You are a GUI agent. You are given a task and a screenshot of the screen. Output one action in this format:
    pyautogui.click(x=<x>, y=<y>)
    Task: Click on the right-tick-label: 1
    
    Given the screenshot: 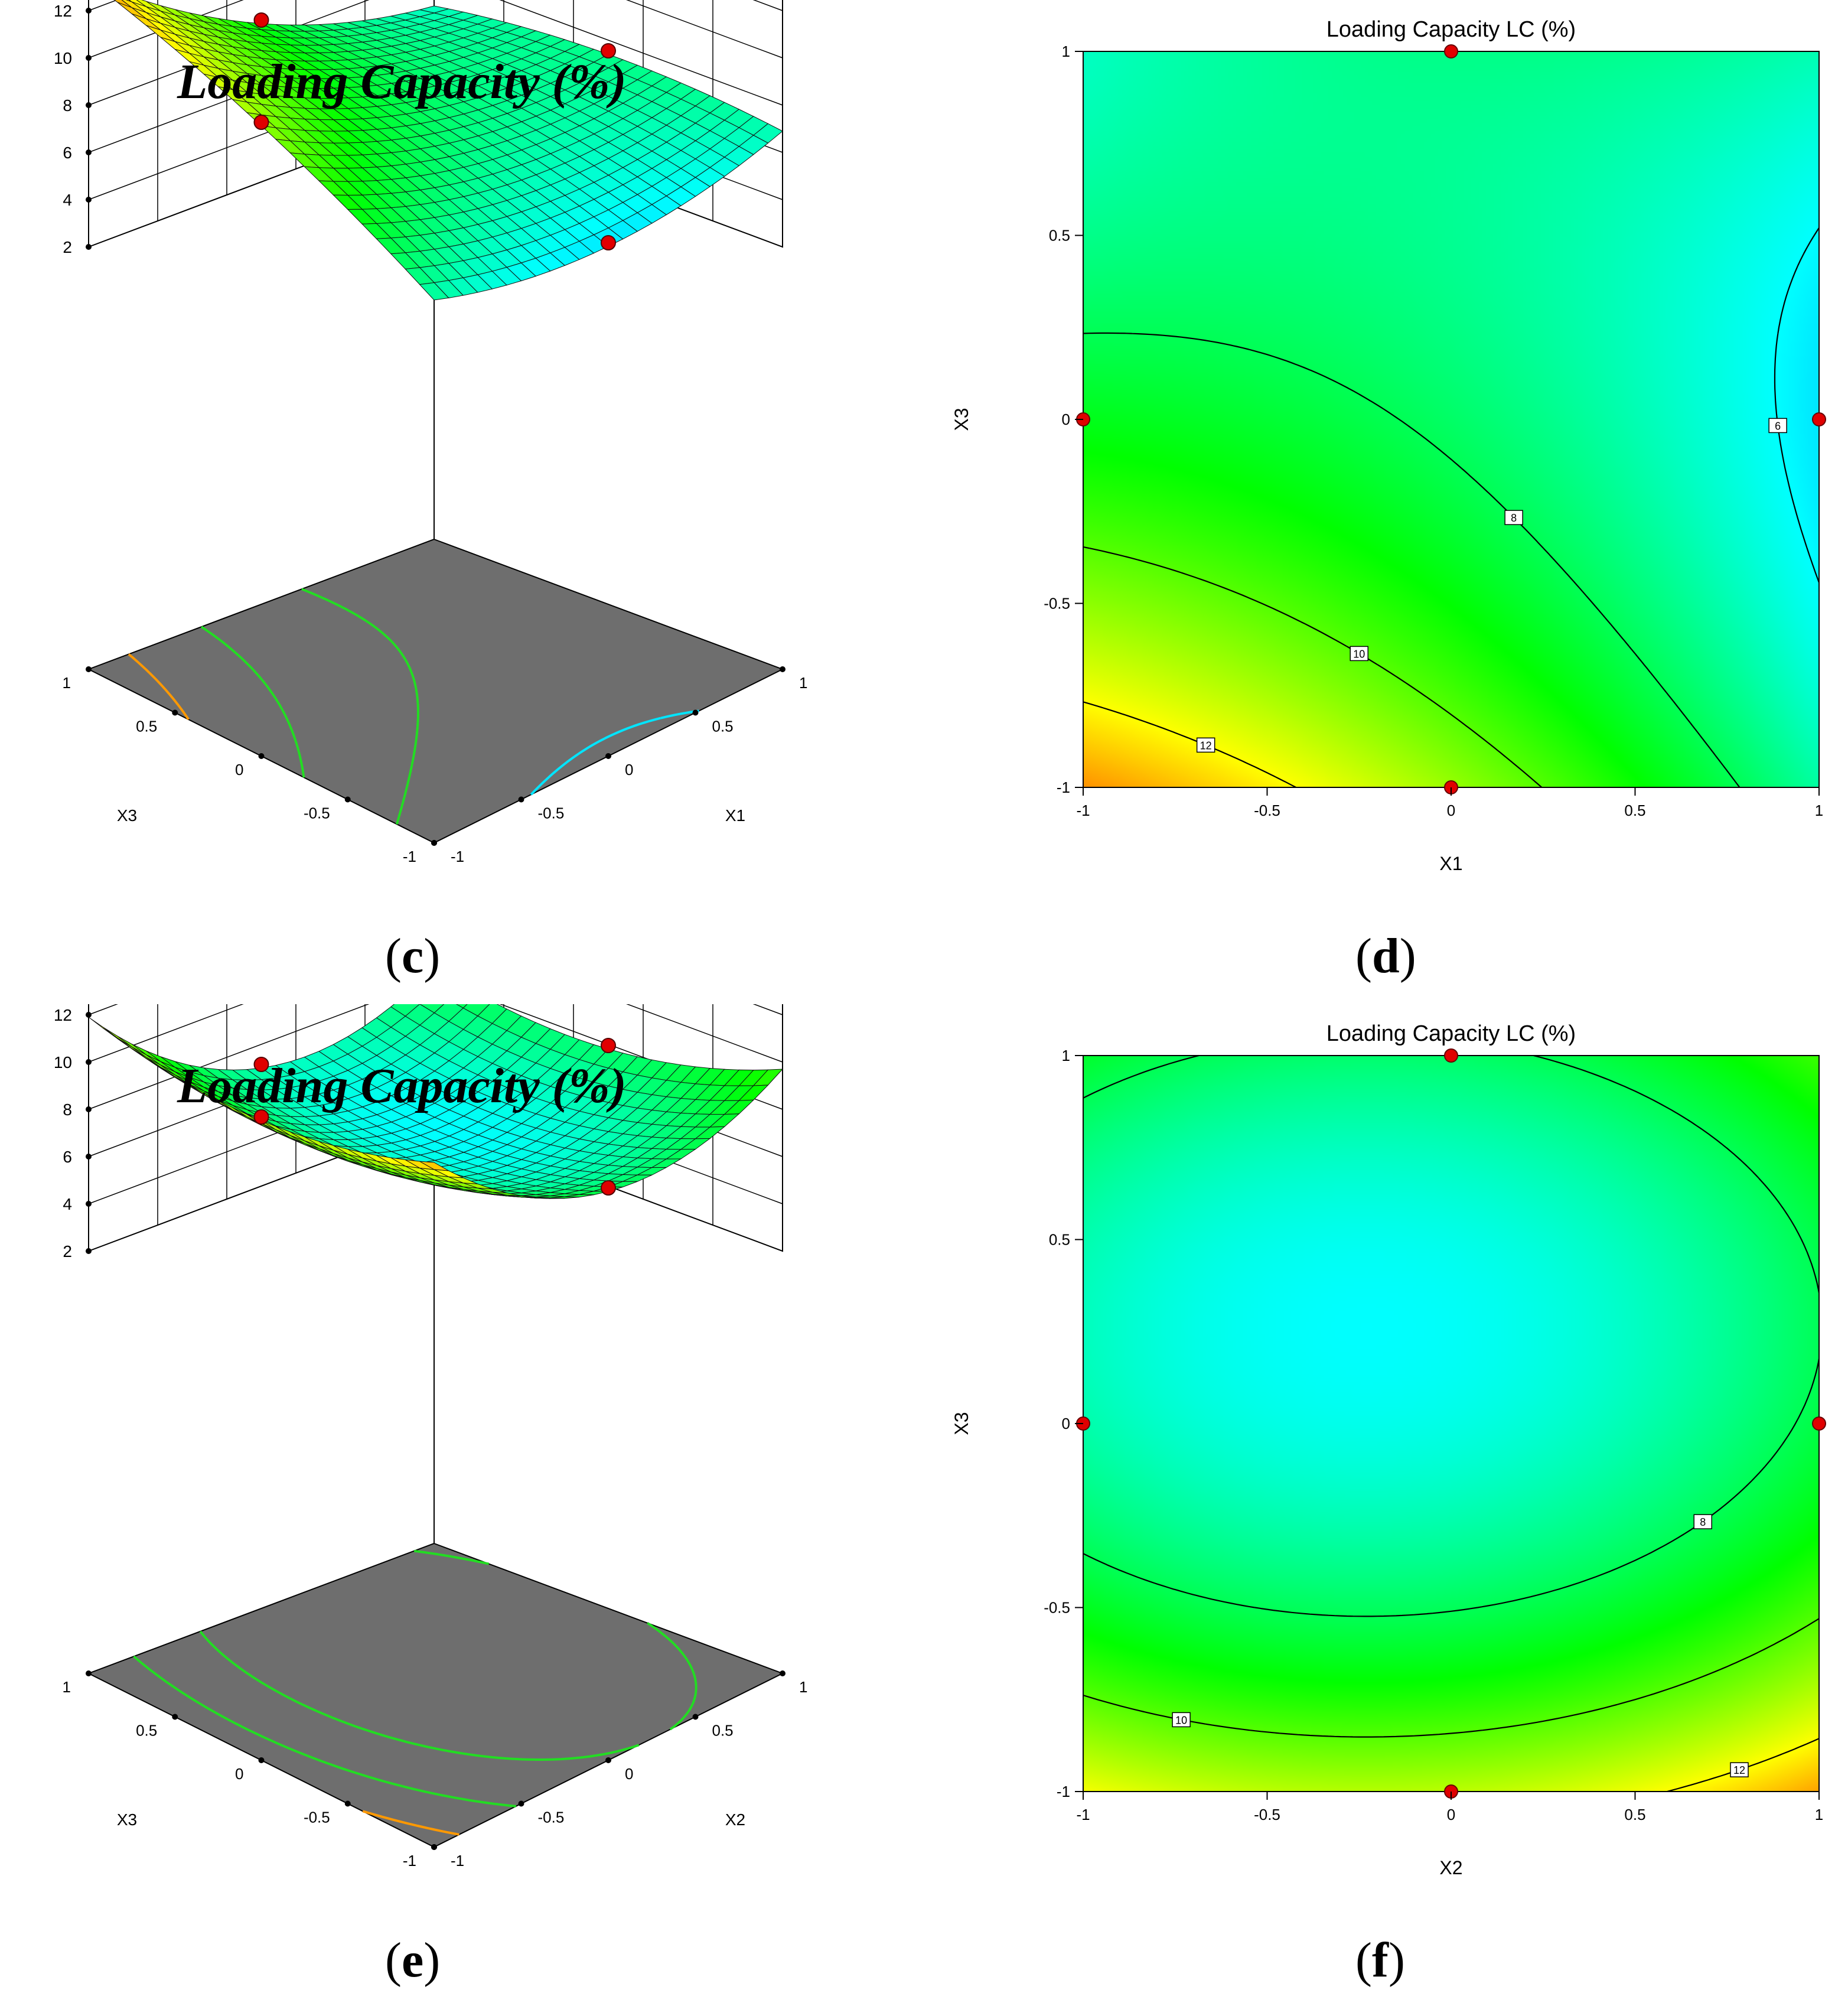 What is the action you would take?
    pyautogui.click(x=803, y=1687)
    